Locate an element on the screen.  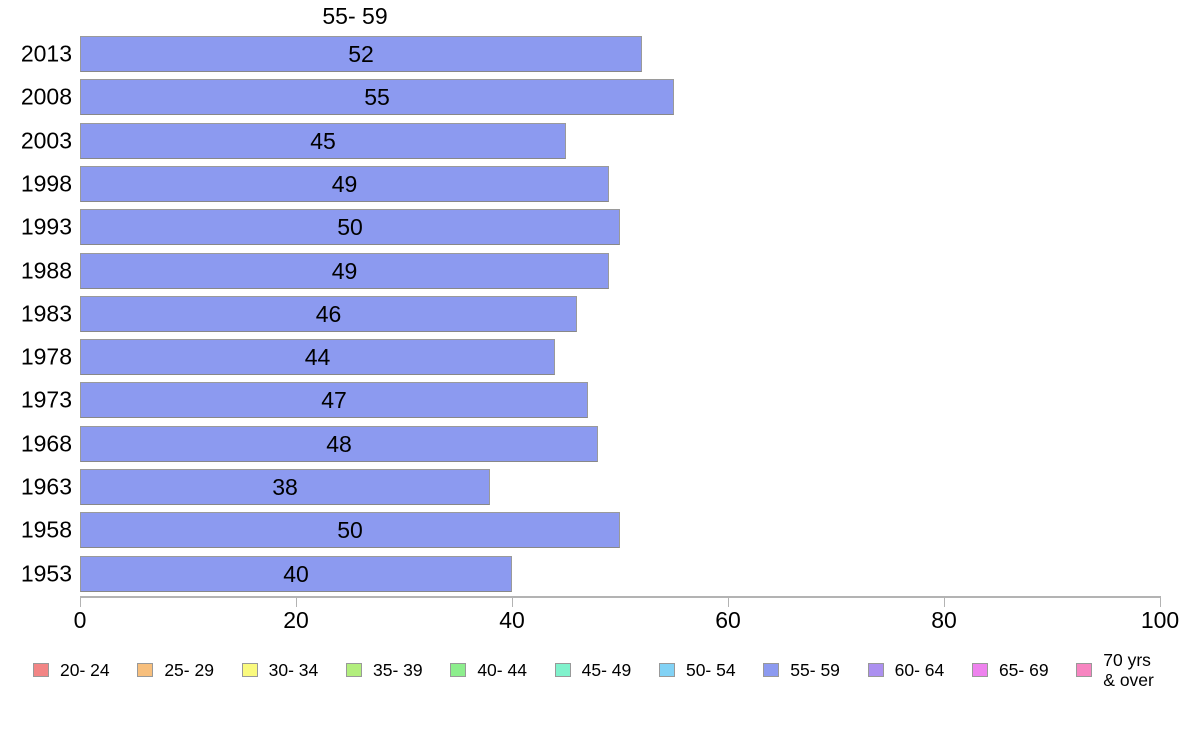
bar: 40 is located at coordinates (296, 574).